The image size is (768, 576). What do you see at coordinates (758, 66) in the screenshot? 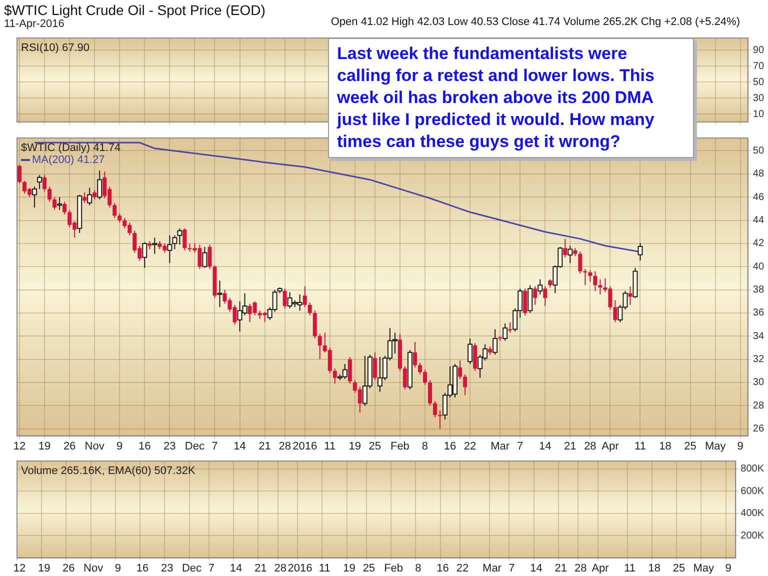
I see `y-tick-label: 70` at bounding box center [758, 66].